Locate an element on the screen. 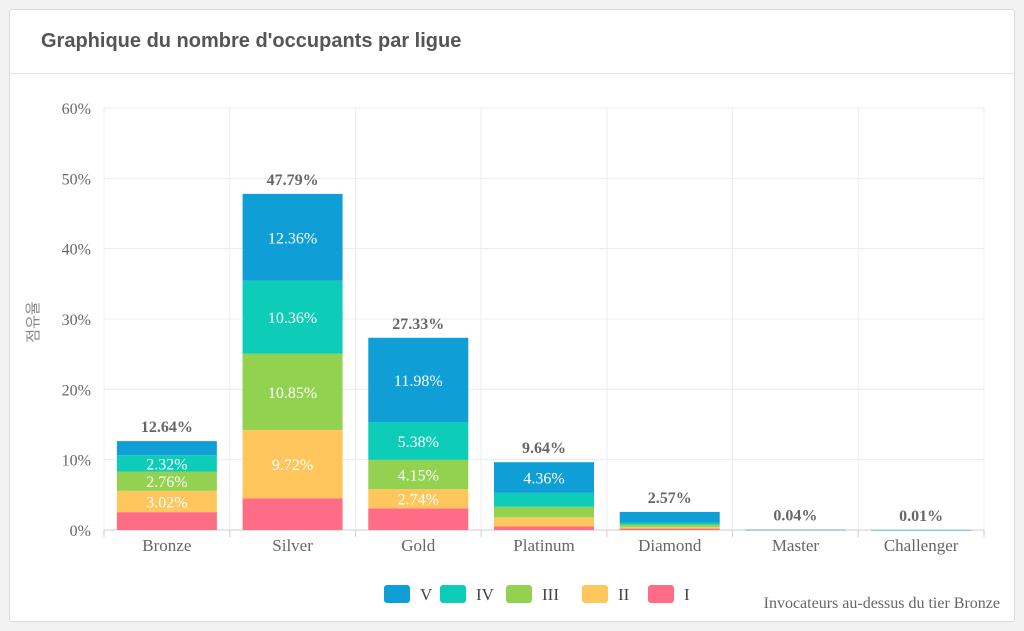 This screenshot has width=1024, height=631. bar-segment-IV-diamond is located at coordinates (669, 523).